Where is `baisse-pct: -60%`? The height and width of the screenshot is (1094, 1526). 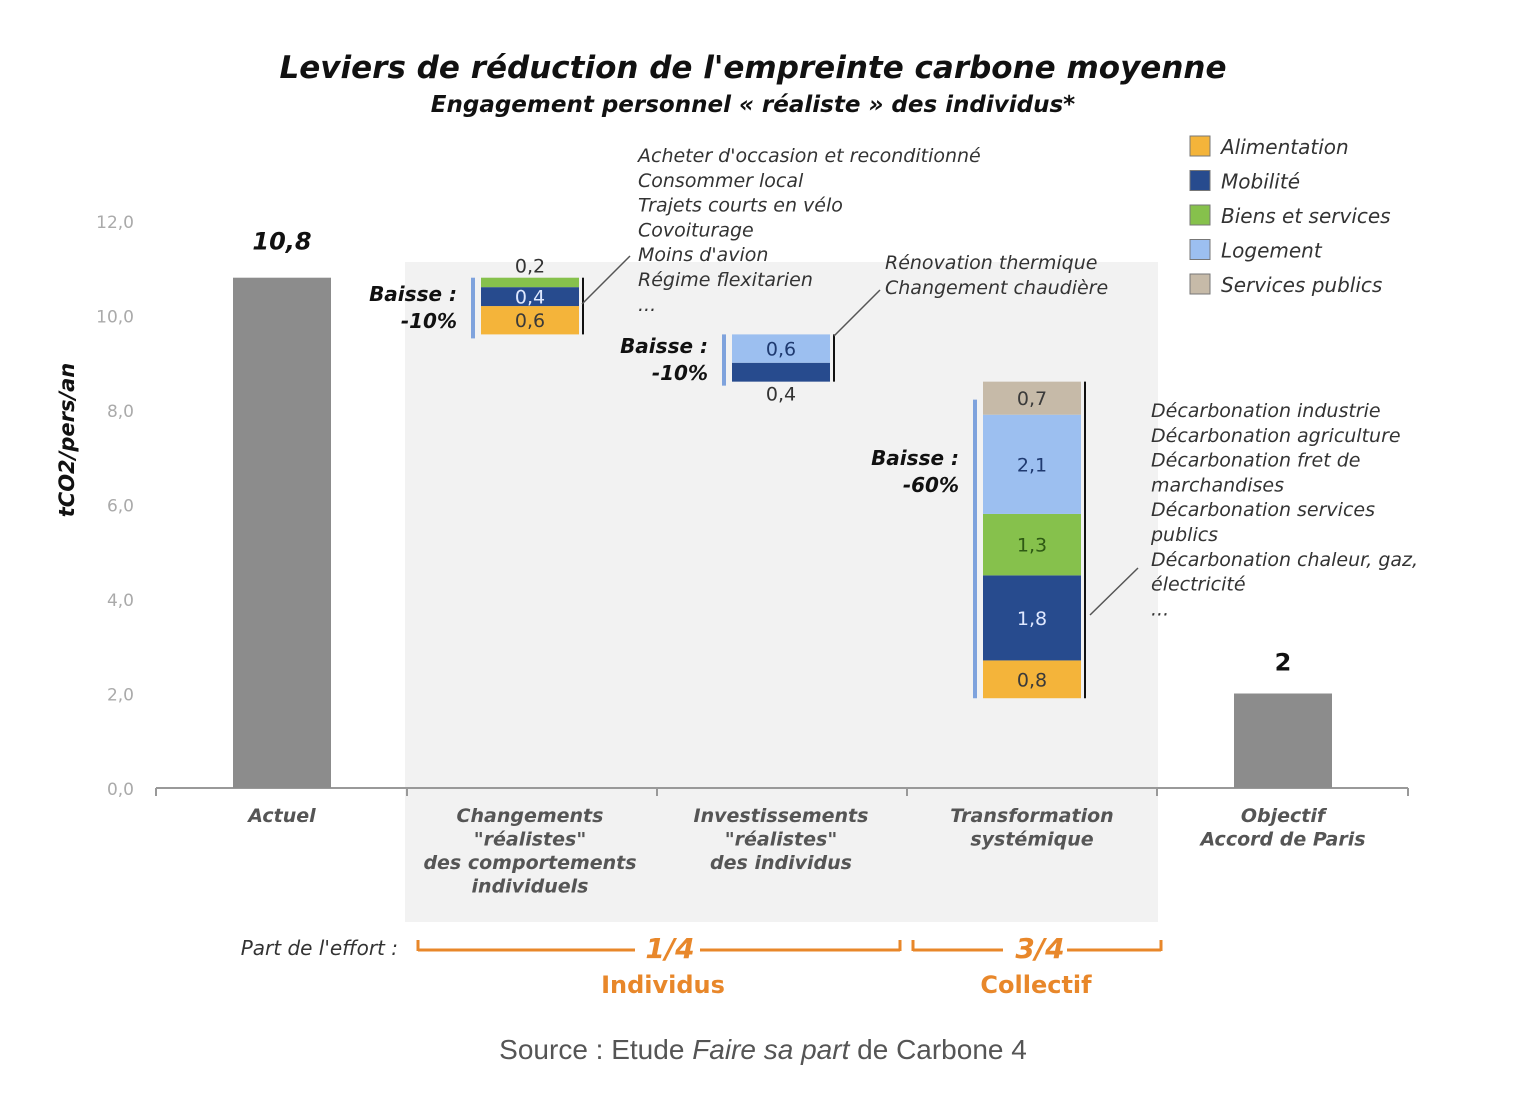 baisse-pct: -60% is located at coordinates (931, 485).